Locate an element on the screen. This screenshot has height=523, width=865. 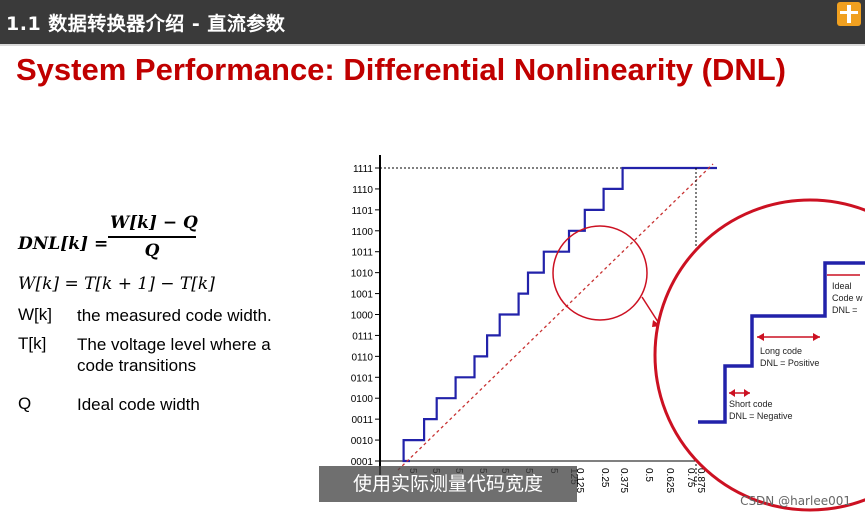
formula-denominator: Q is located at coordinates (152, 250).